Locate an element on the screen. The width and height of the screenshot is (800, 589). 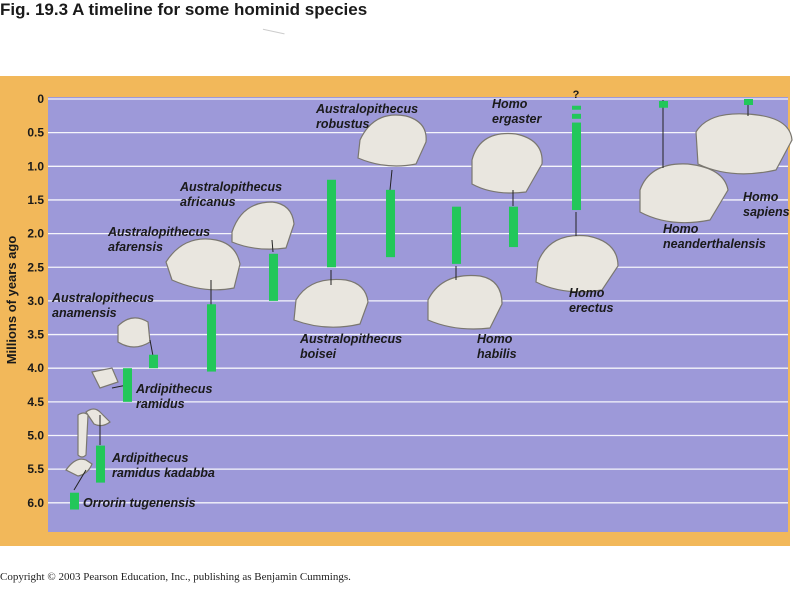
bar-australopithecus-boisei is located at coordinates (331, 223).